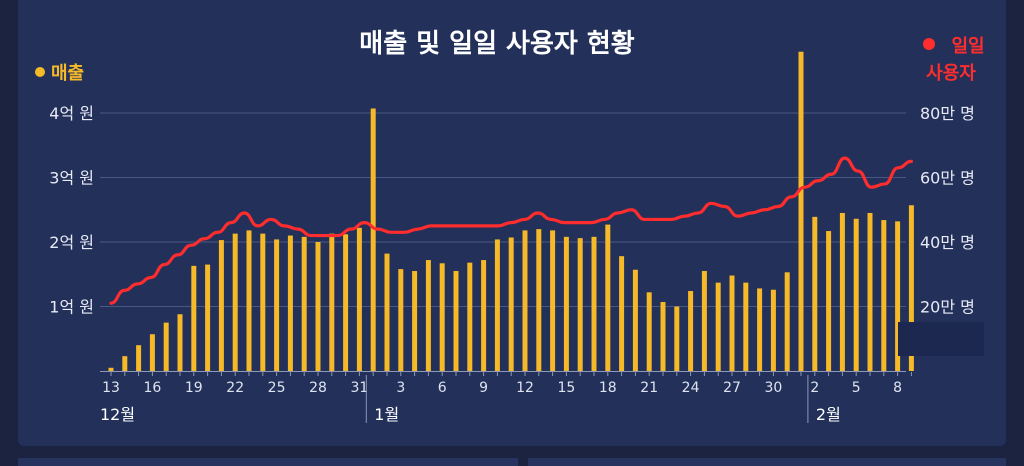 The width and height of the screenshot is (1024, 466). I want to click on x-tick-label: 19, so click(194, 388).